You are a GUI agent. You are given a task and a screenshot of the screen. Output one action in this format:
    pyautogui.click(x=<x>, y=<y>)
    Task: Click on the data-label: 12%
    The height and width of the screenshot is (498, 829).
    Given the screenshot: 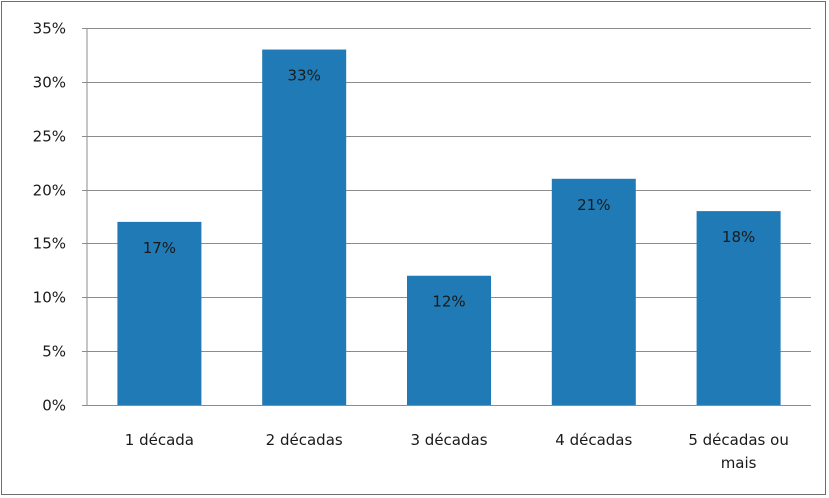 What is the action you would take?
    pyautogui.click(x=448, y=302)
    